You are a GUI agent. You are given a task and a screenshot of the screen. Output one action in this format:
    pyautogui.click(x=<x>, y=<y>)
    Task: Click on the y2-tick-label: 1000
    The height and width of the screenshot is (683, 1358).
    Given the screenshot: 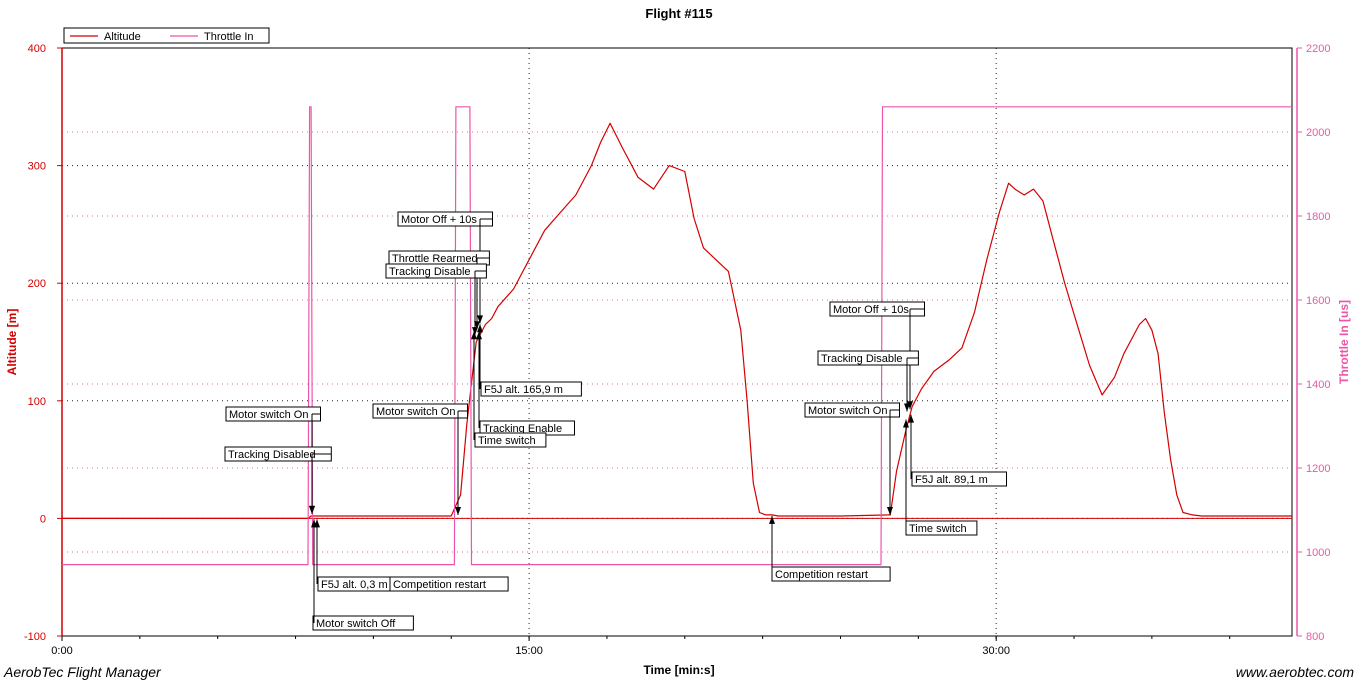 What is the action you would take?
    pyautogui.click(x=1318, y=553)
    